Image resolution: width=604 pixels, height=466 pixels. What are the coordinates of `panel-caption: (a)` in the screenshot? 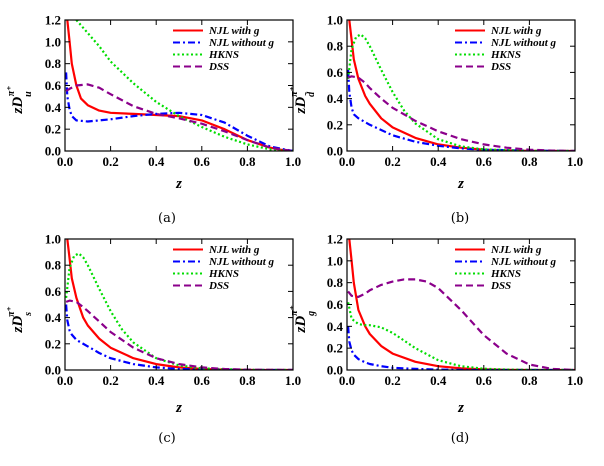 It's located at (167, 218).